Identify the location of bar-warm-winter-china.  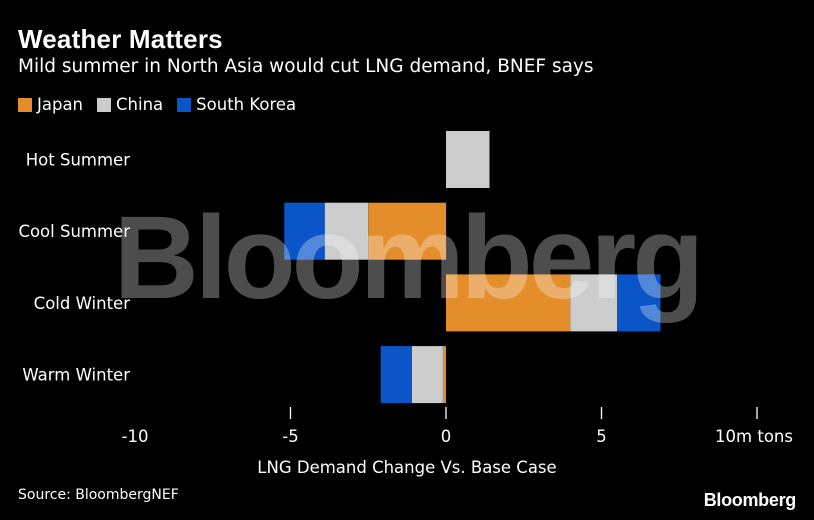
(427, 375).